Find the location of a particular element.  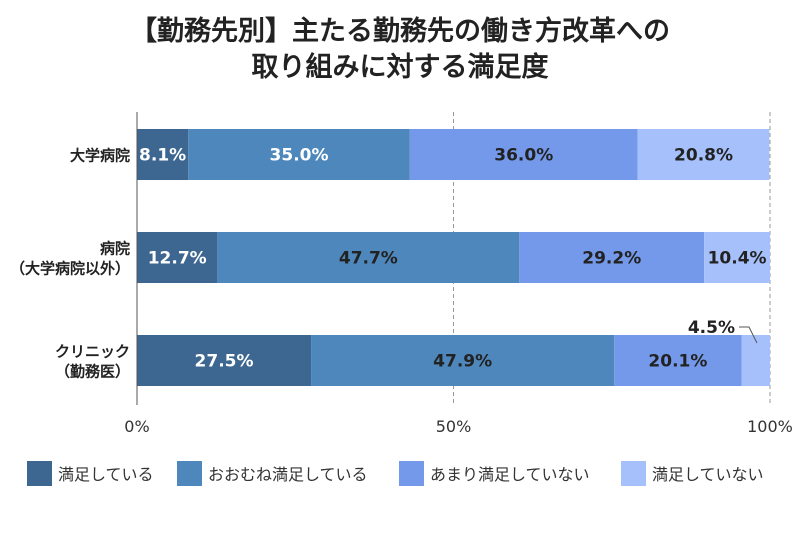

data-label: 47.9% is located at coordinates (462, 362).